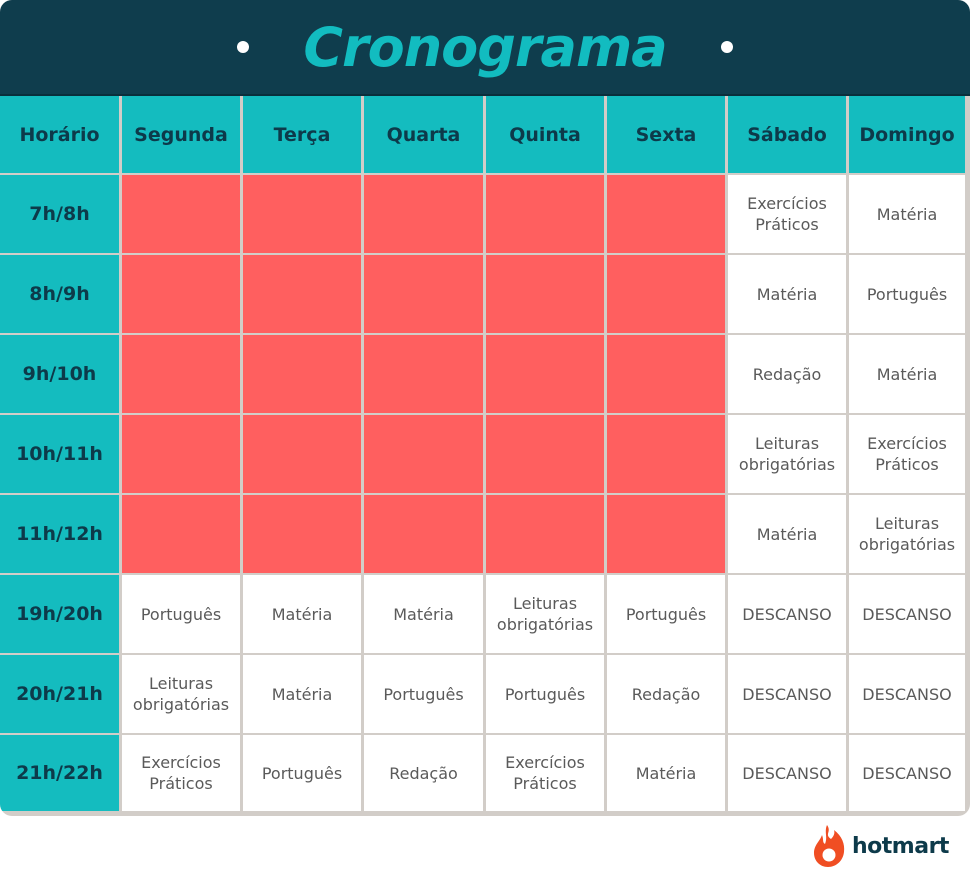  Describe the element at coordinates (423, 134) in the screenshot. I see `column-header: Quarta` at that location.